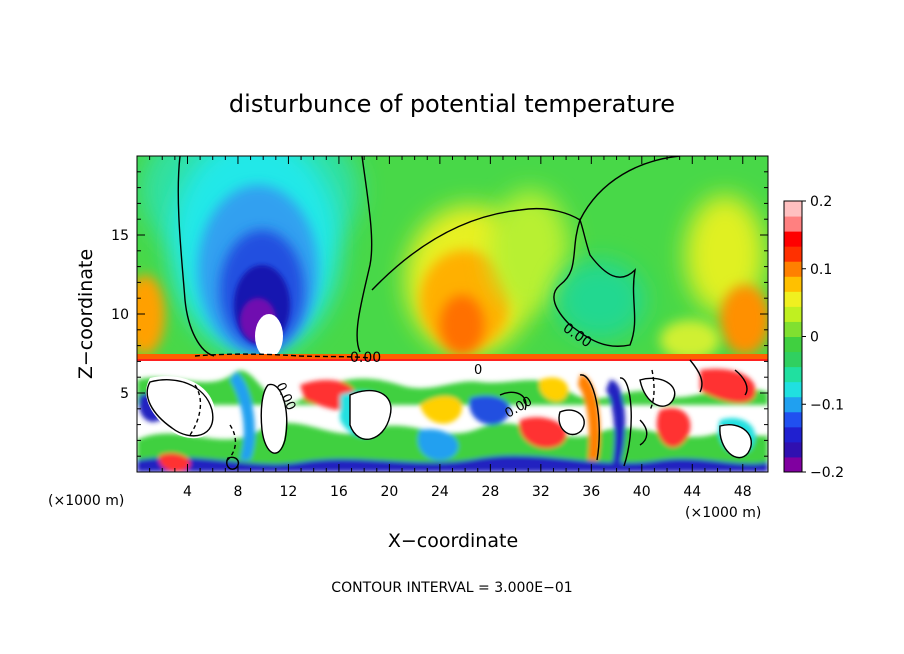 The height and width of the screenshot is (654, 904). What do you see at coordinates (452, 104) in the screenshot?
I see `chart-title: disturbunce of potential temperature` at bounding box center [452, 104].